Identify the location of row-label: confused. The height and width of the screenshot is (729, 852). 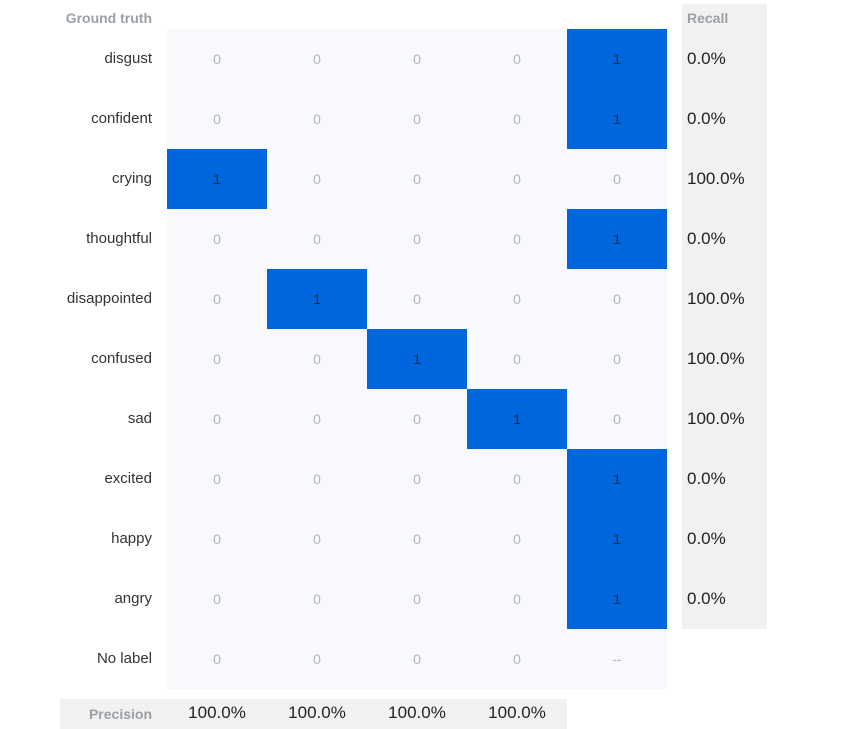
(121, 358).